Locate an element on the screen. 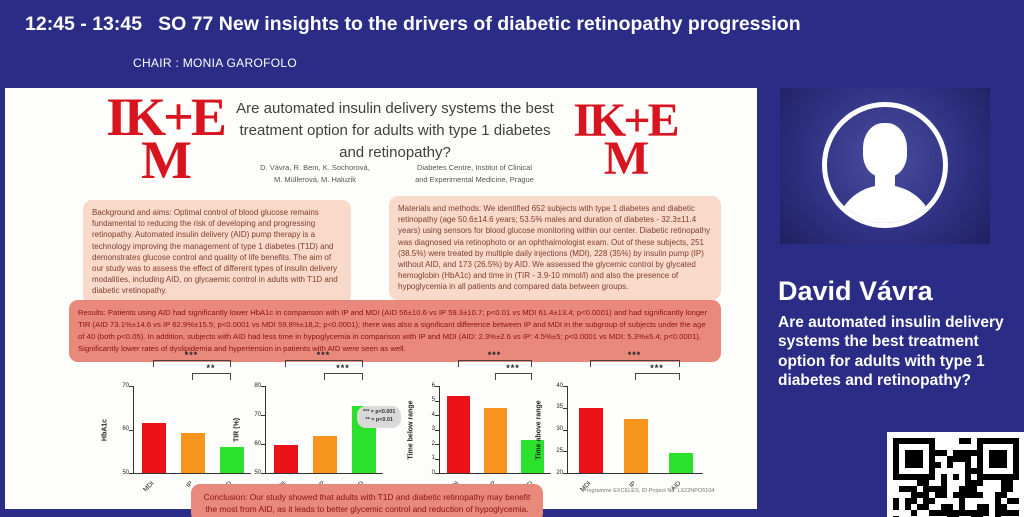 The height and width of the screenshot is (517, 1024). y-axis-label: TIR (%) is located at coordinates (237, 429).